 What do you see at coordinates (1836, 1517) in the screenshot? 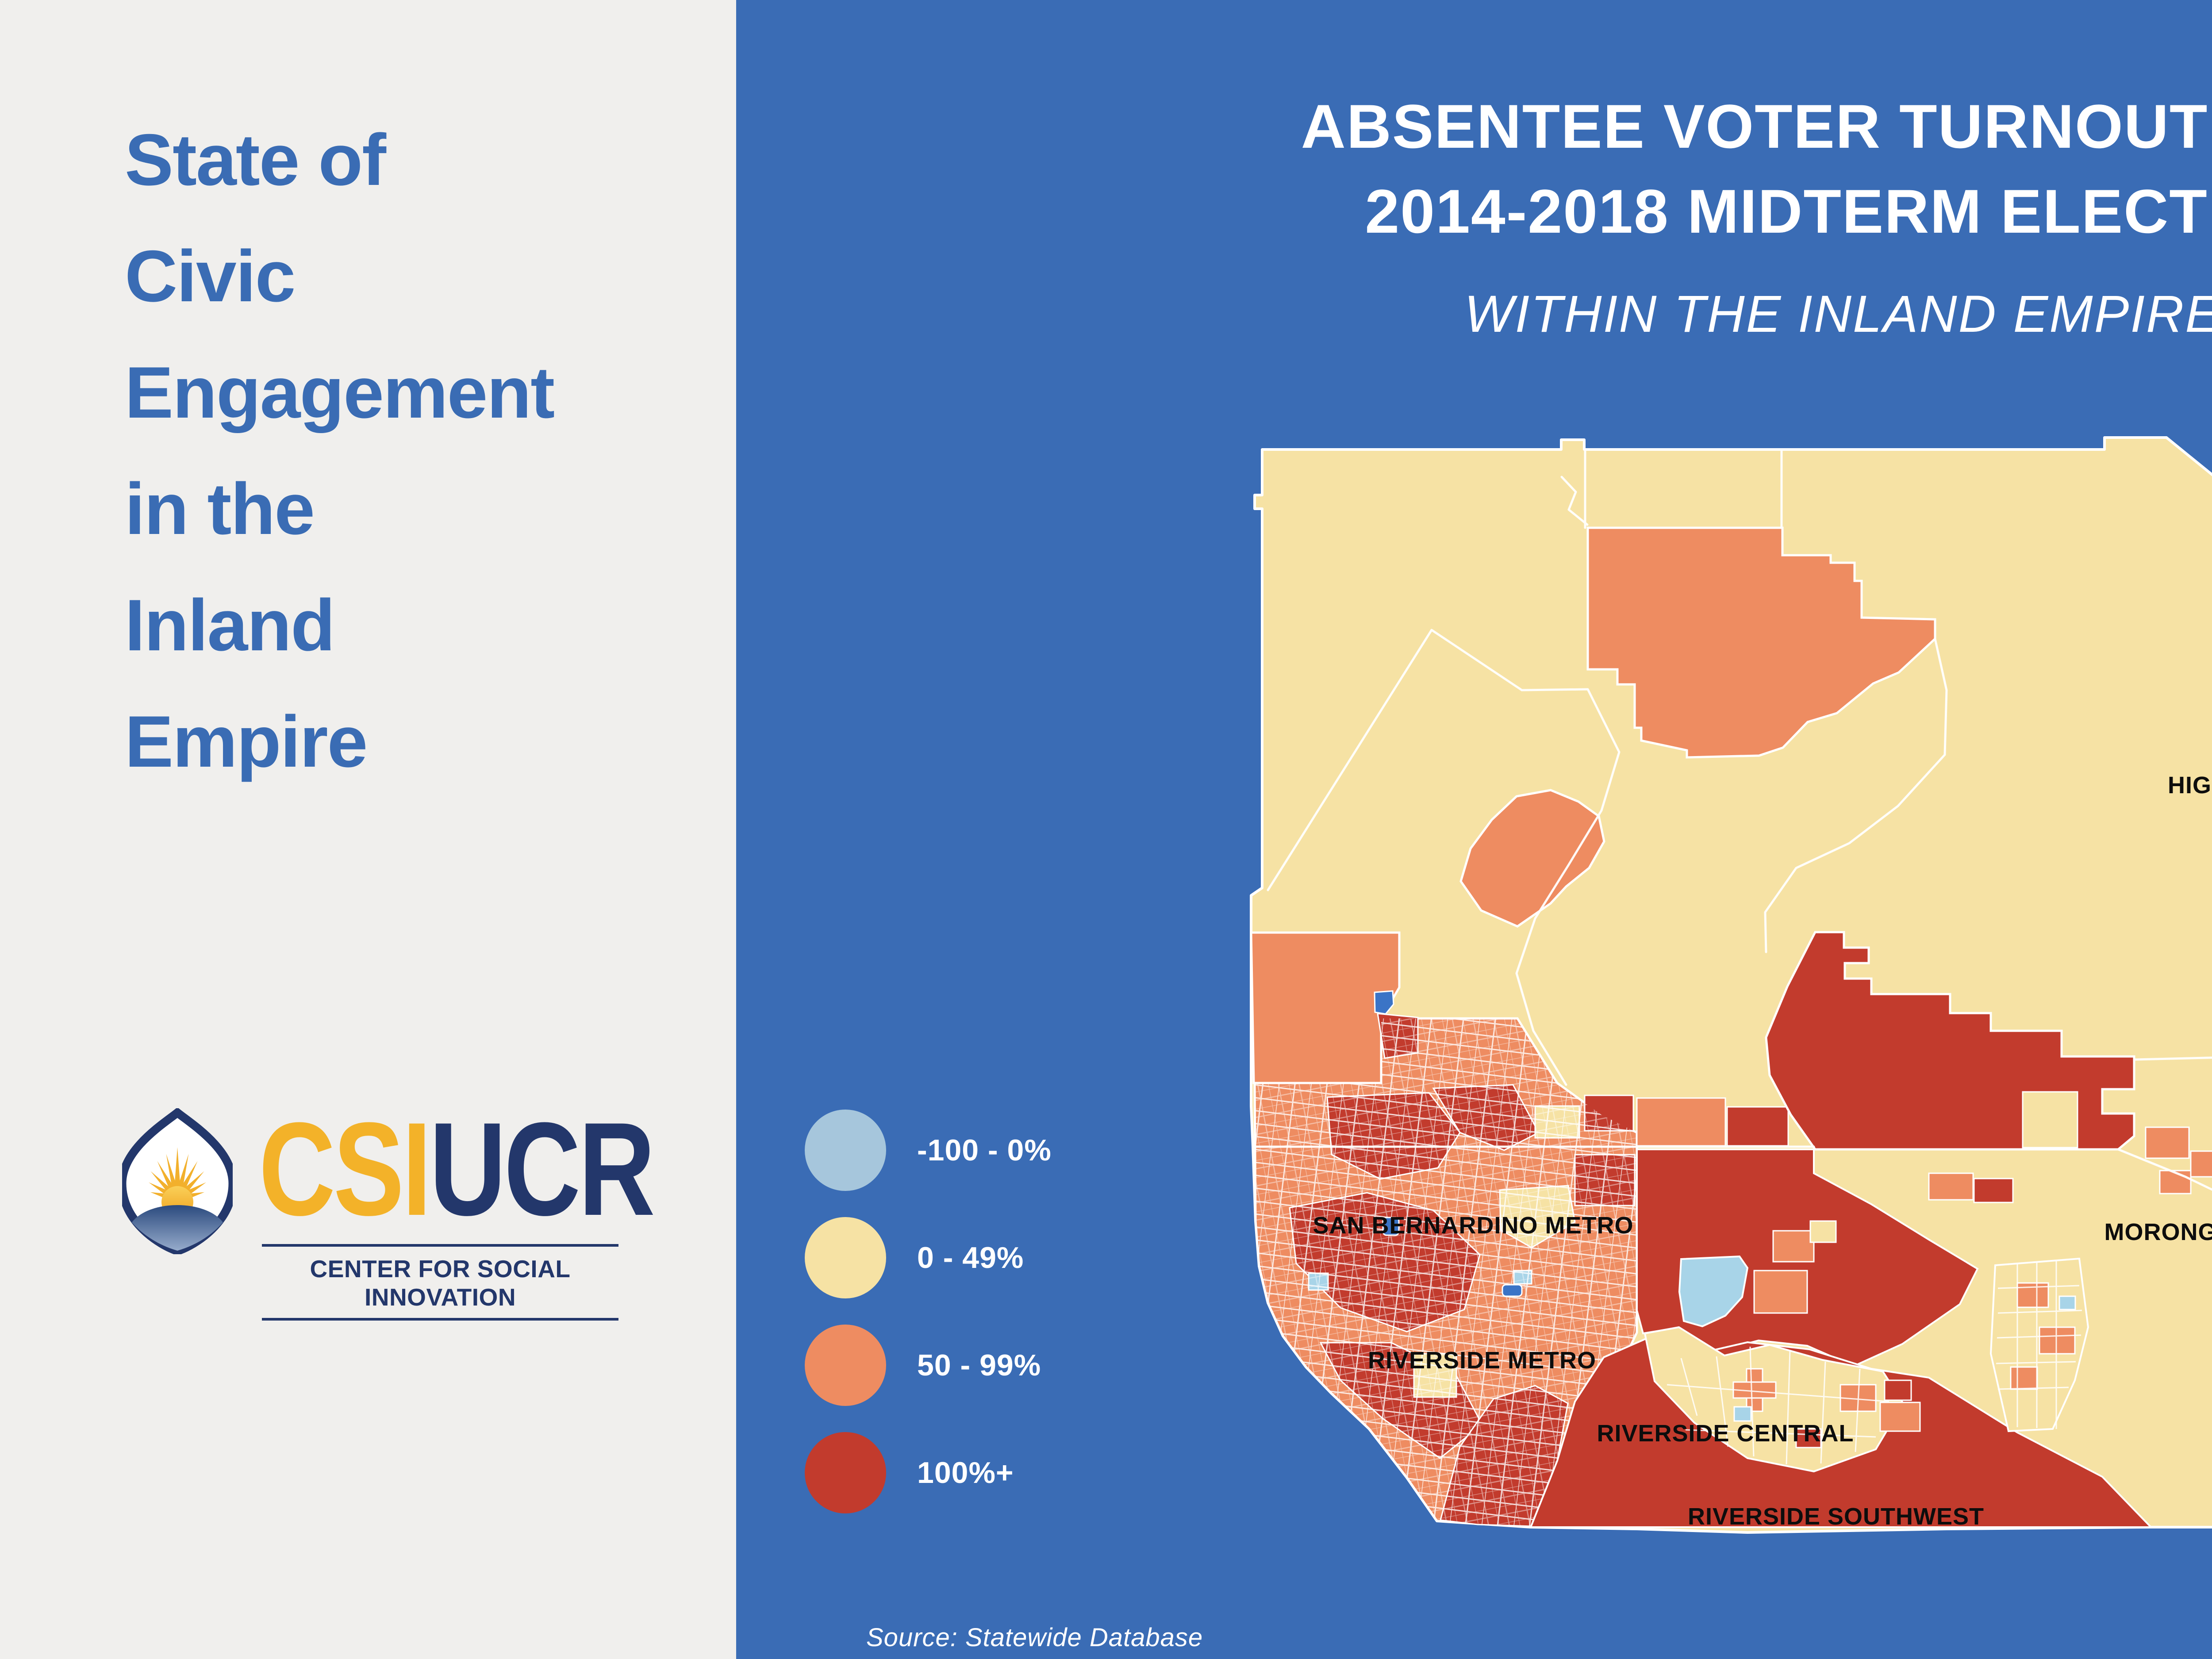
I see `map-label-riverside-southwest: RIVERSIDE SOUTHWEST` at bounding box center [1836, 1517].